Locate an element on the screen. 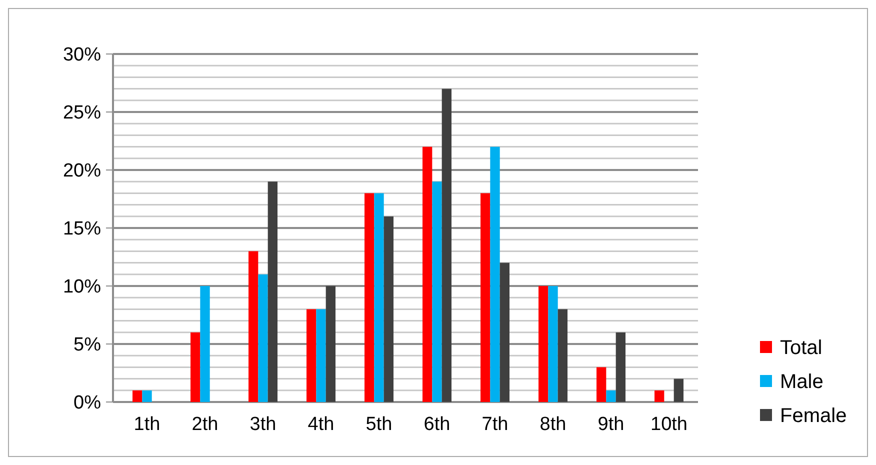  y-tick-label: 25% is located at coordinates (82, 113).